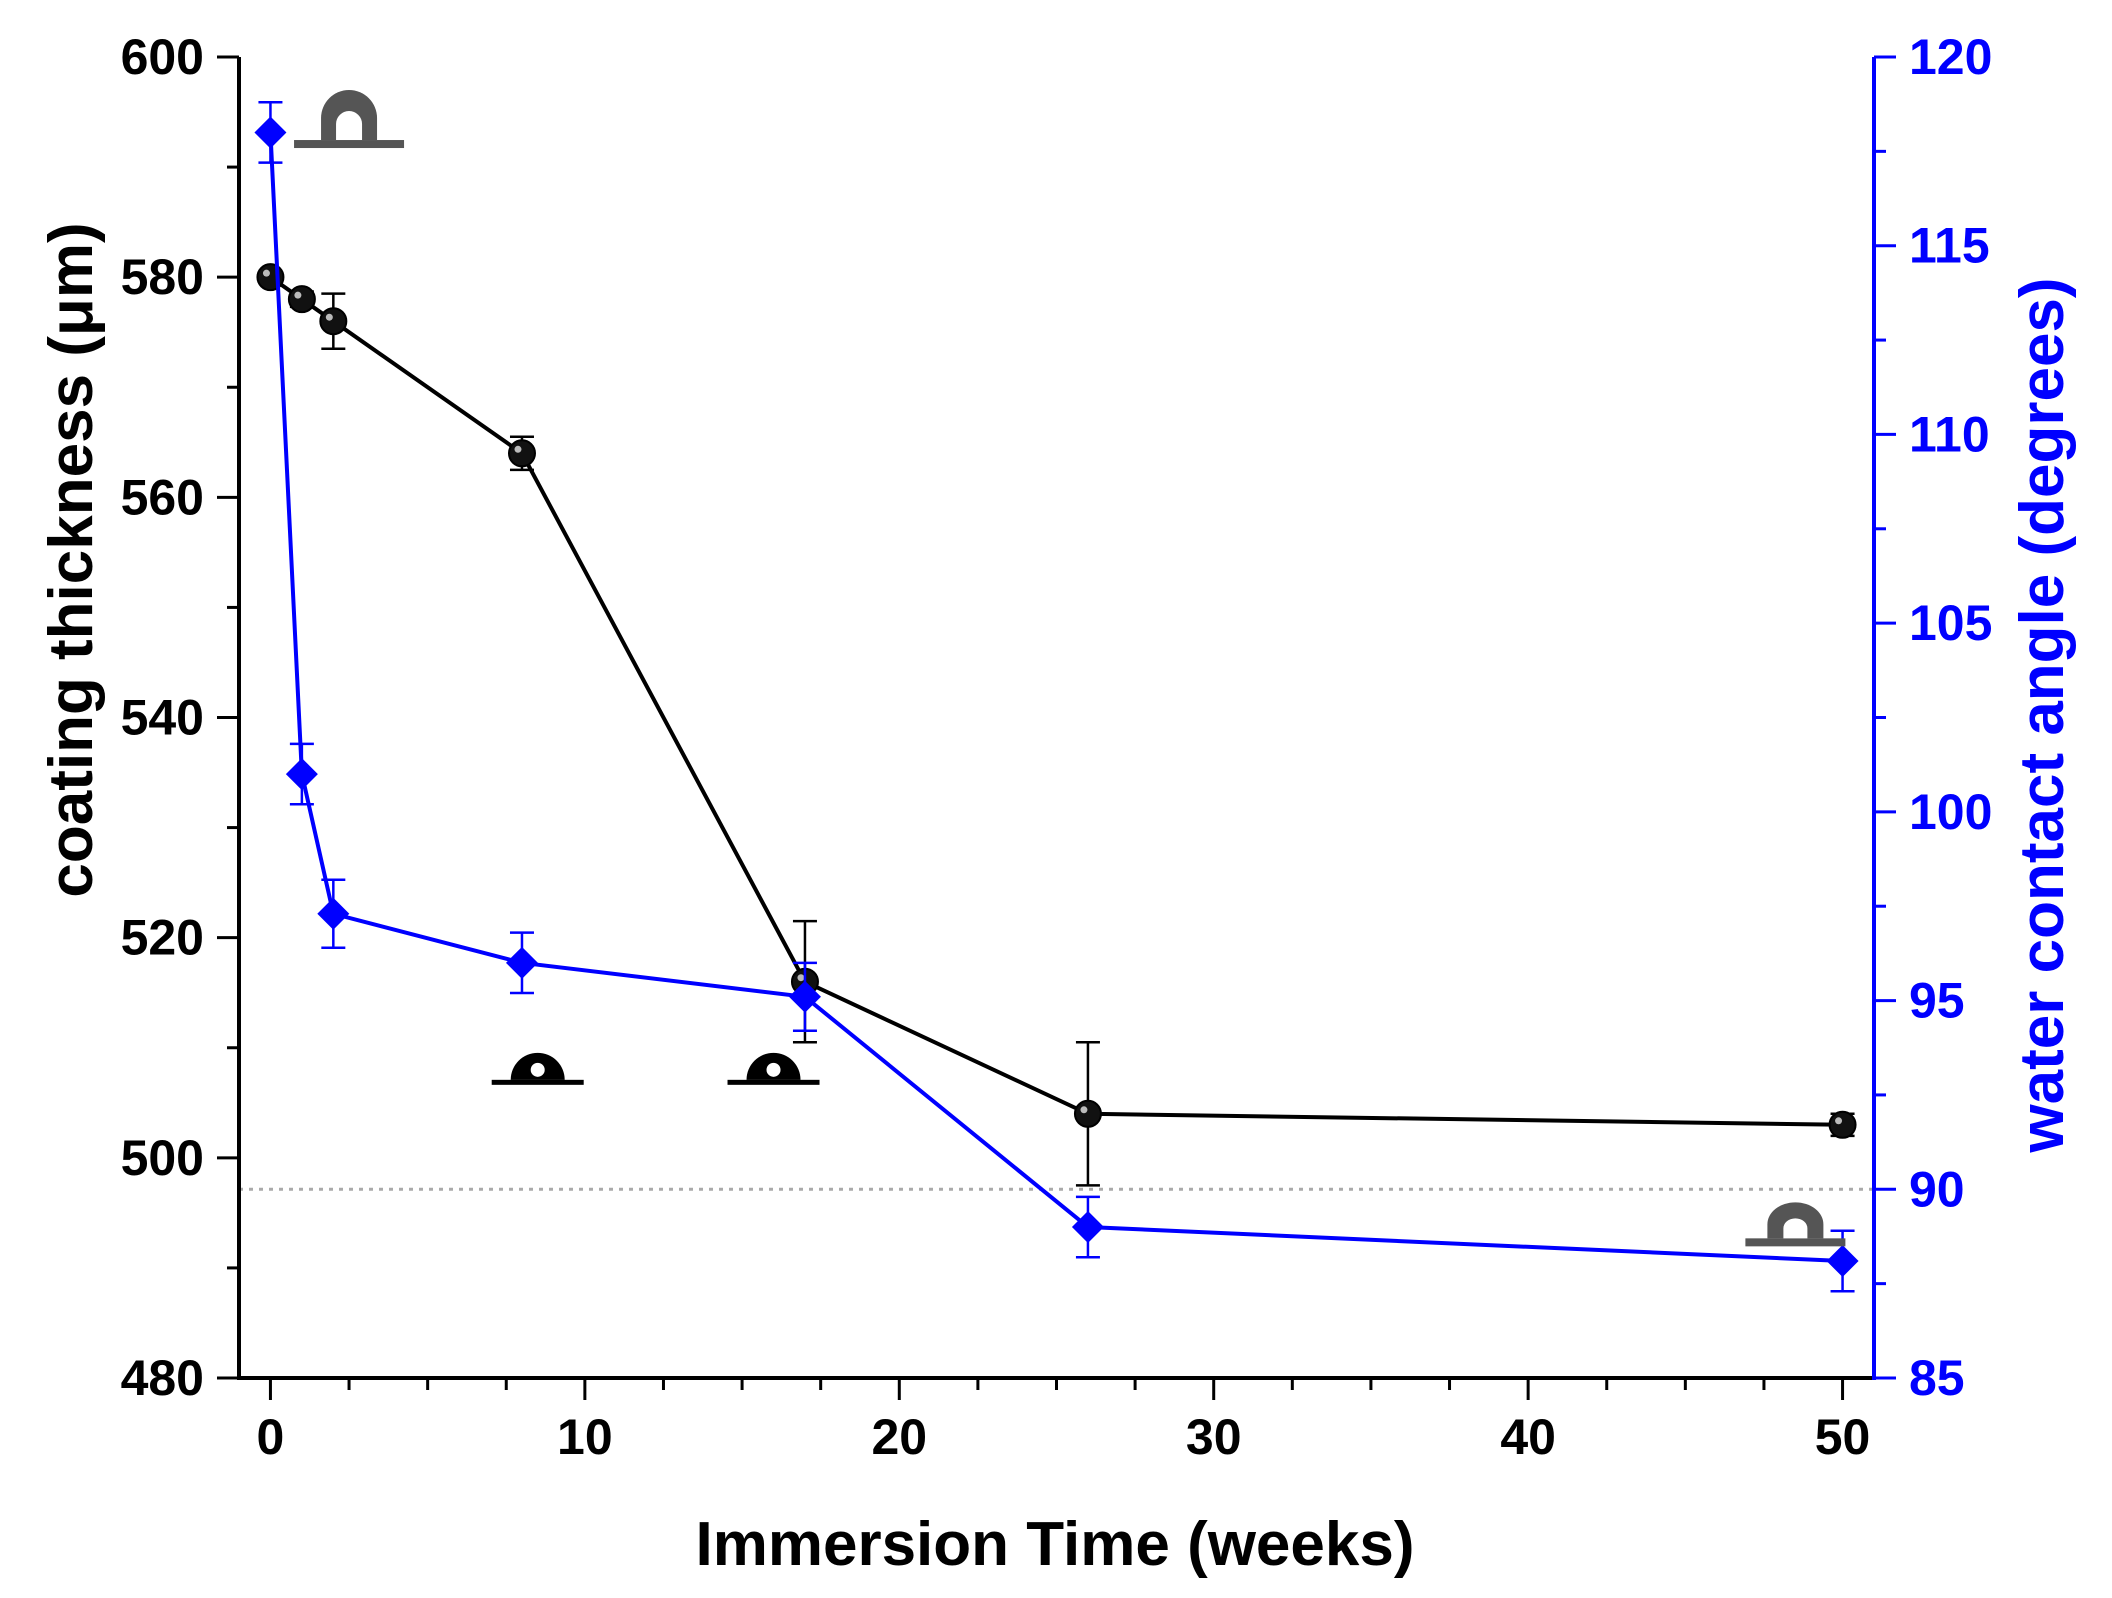 Image resolution: width=2112 pixels, height=1598 pixels. What do you see at coordinates (1937, 1189) in the screenshot?
I see `right-y-tick-label: 90` at bounding box center [1937, 1189].